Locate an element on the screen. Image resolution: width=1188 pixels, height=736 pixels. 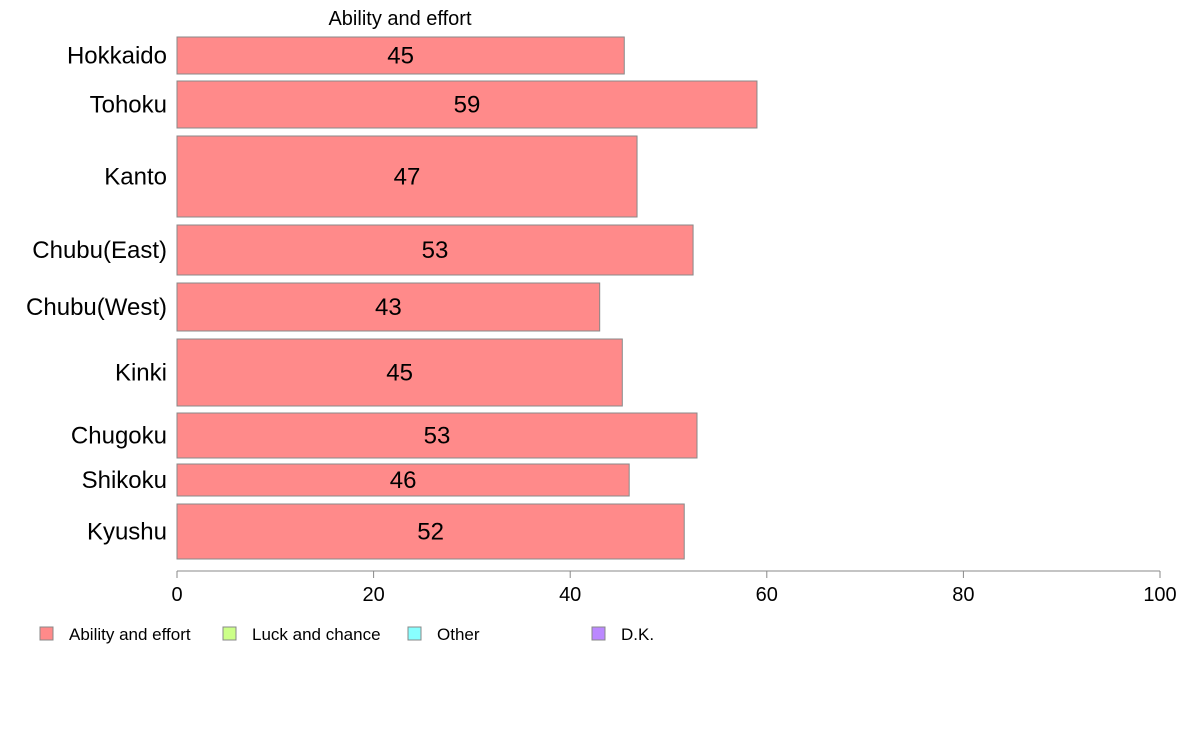
bar-hokkaido is located at coordinates (400, 55).